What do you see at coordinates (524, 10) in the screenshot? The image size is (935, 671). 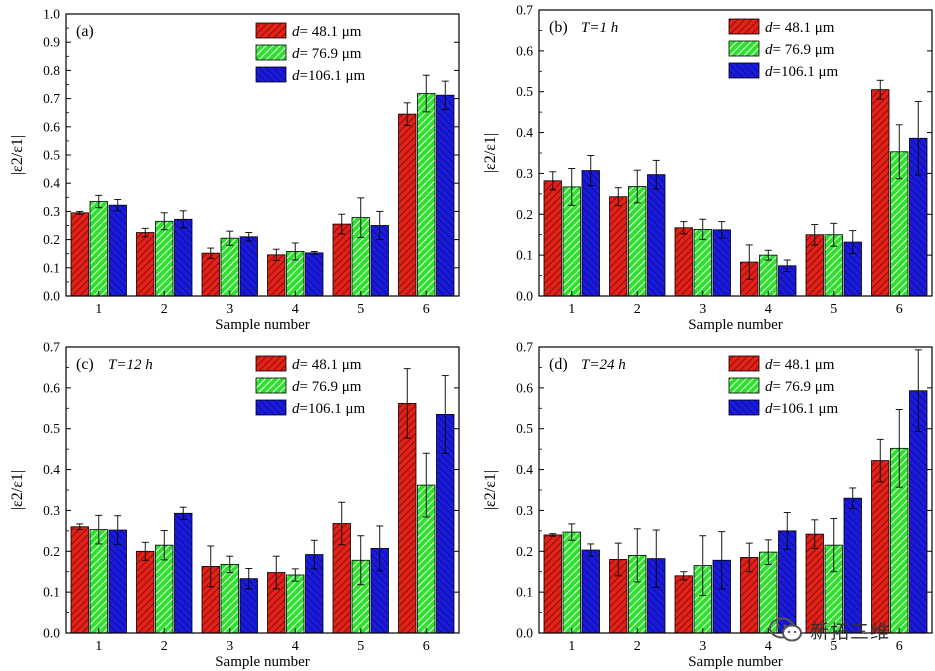 I see `y-tick-label: 0.7` at bounding box center [524, 10].